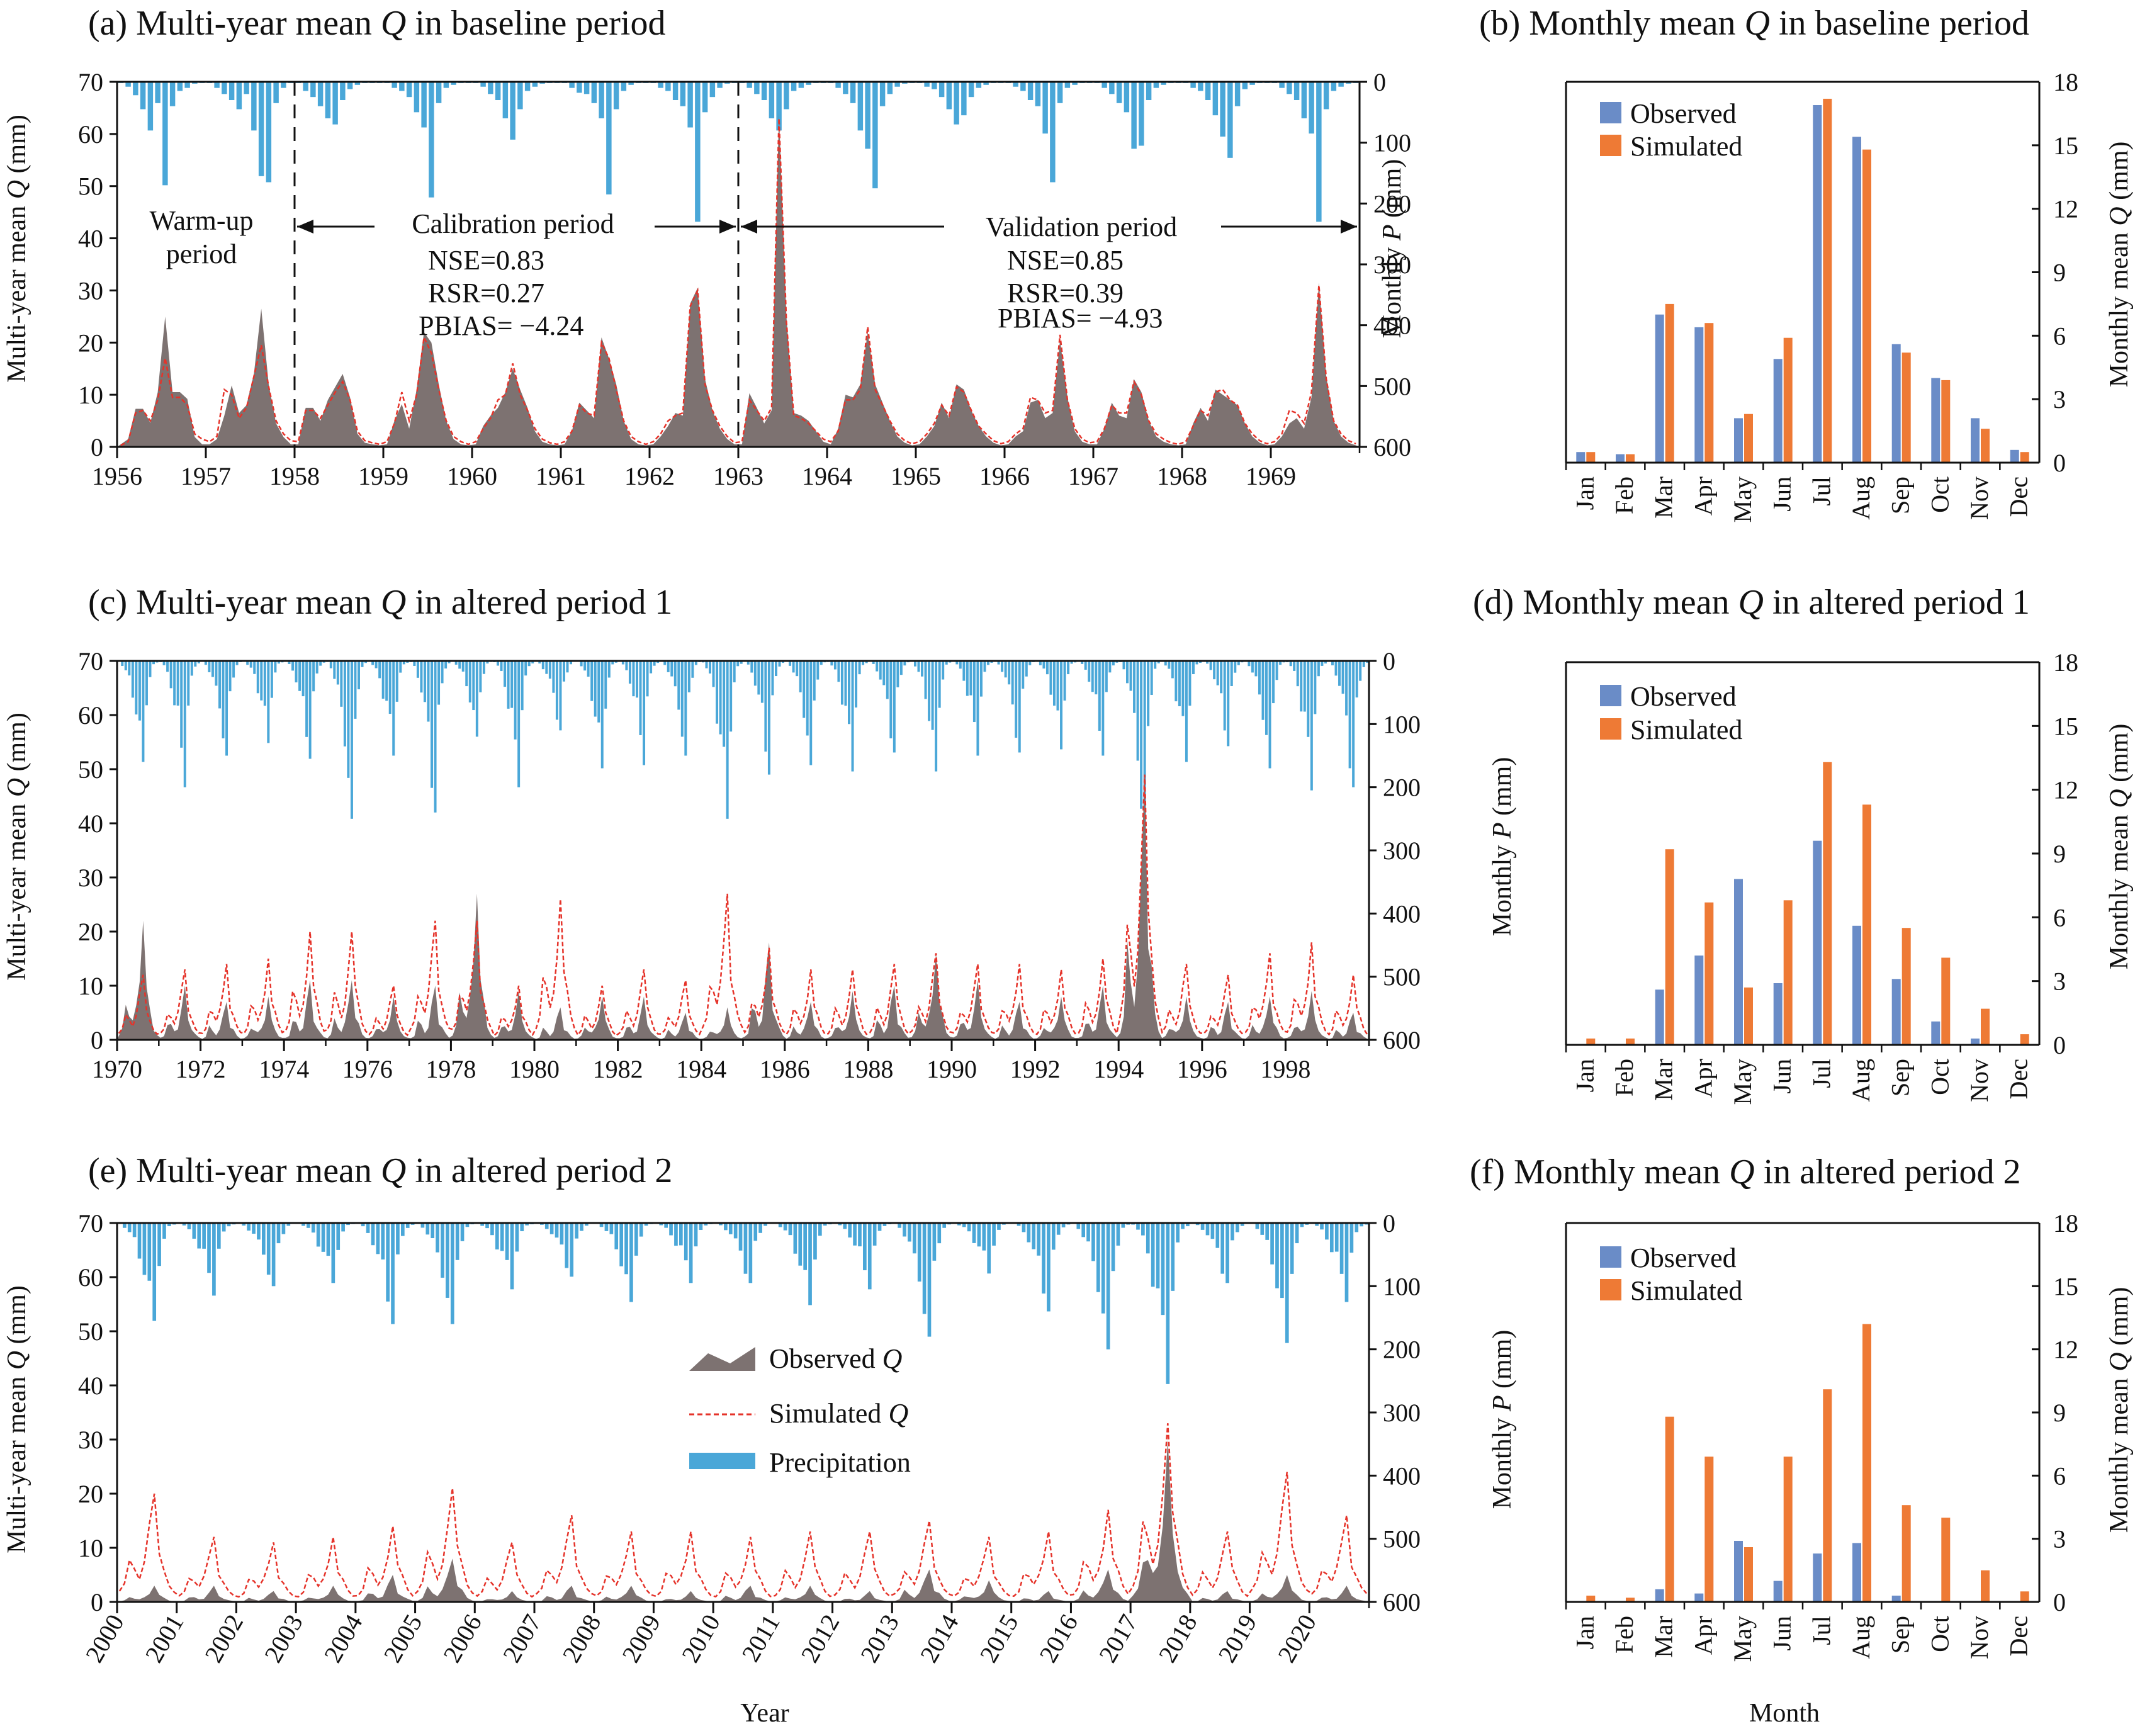 The width and height of the screenshot is (2152, 1736). Describe the element at coordinates (1389, 1223) in the screenshot. I see `y2-tick-label: 0` at that location.